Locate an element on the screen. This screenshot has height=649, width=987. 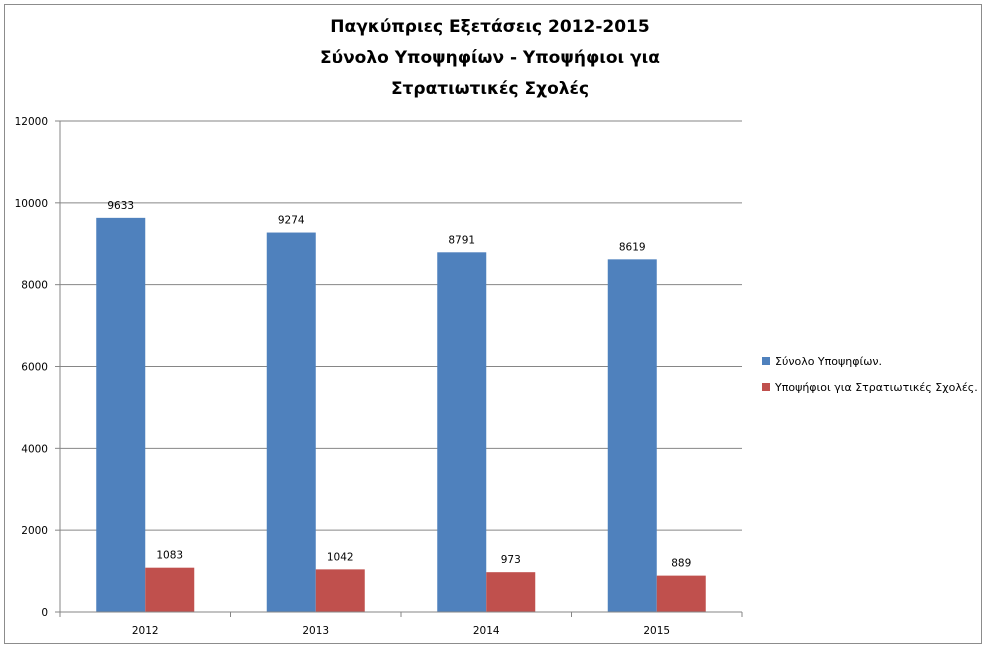
chart-title-line-2: Σύνολο Υποψηφίων - Υποψήφιοι για is located at coordinates (490, 58).